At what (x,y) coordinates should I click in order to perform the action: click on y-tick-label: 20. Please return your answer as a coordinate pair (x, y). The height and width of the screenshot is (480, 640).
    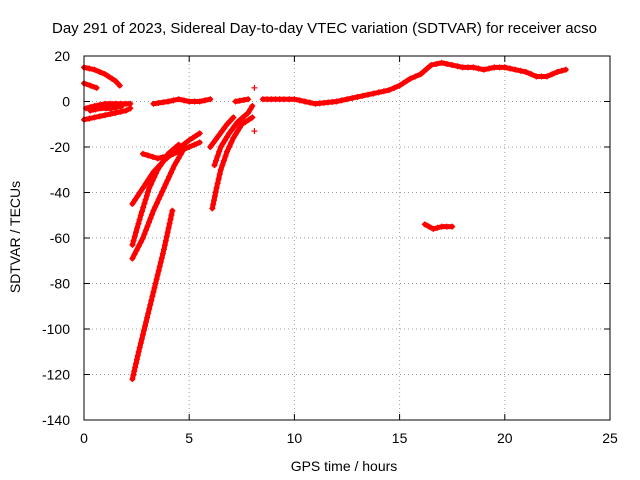
    Looking at the image, I should click on (62, 56).